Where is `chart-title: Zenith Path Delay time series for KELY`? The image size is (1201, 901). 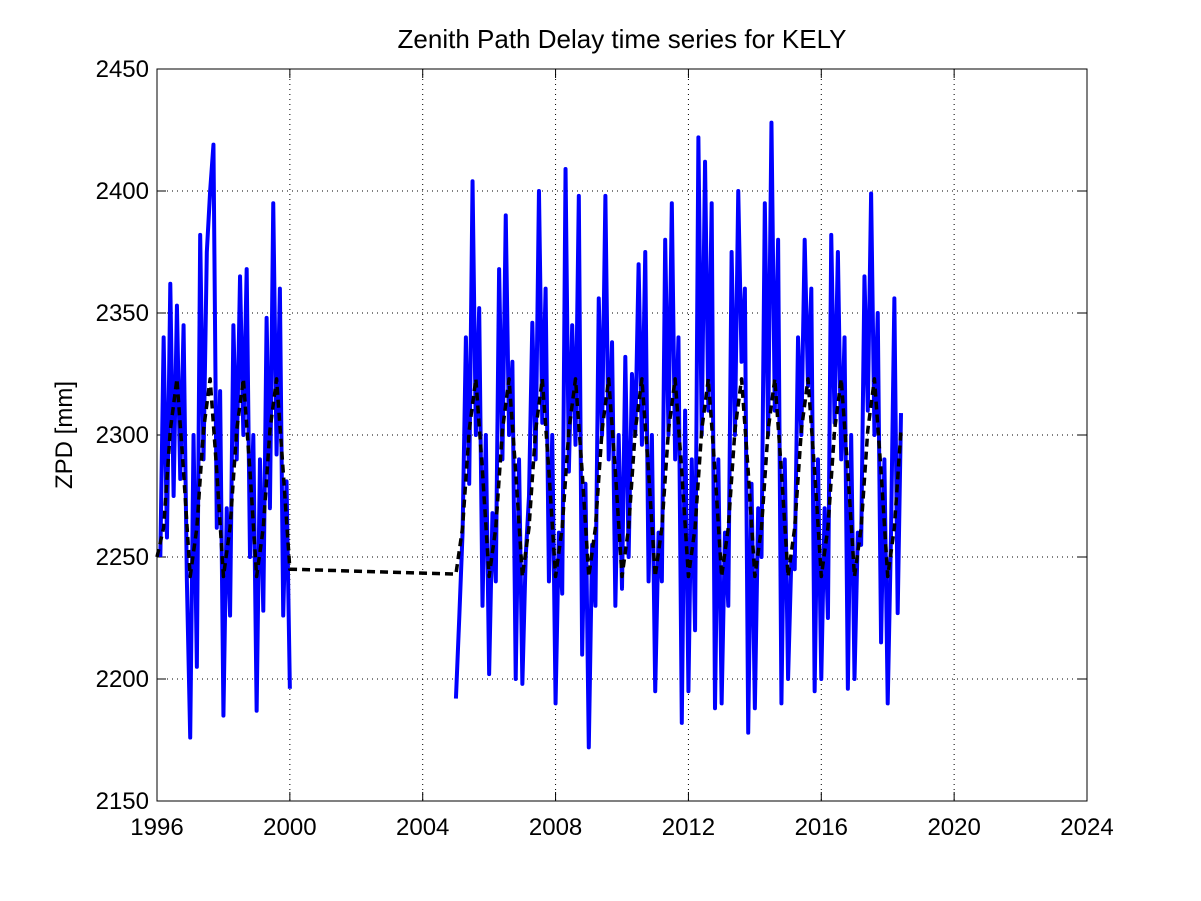 chart-title: Zenith Path Delay time series for KELY is located at coordinates (622, 39).